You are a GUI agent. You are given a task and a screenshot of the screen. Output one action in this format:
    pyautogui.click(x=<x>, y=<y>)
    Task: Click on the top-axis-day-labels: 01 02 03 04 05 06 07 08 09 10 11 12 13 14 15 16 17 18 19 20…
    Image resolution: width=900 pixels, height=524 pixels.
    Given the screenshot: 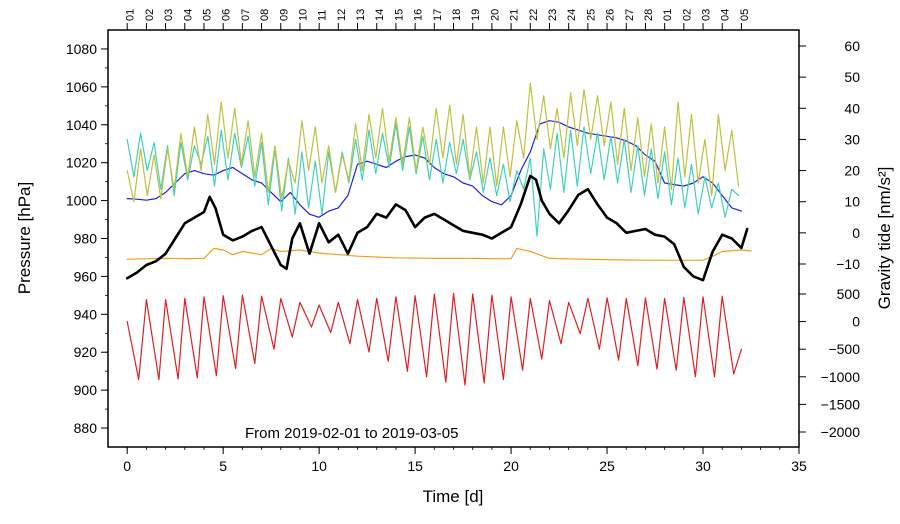 What is the action you would take?
    pyautogui.click(x=438, y=19)
    